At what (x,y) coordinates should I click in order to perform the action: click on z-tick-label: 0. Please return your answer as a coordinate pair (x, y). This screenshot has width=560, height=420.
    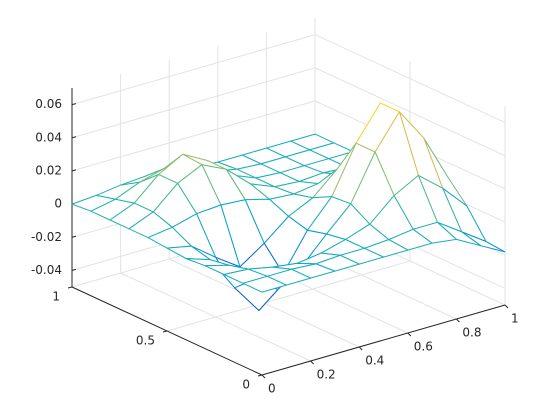
    Looking at the image, I should click on (58, 204).